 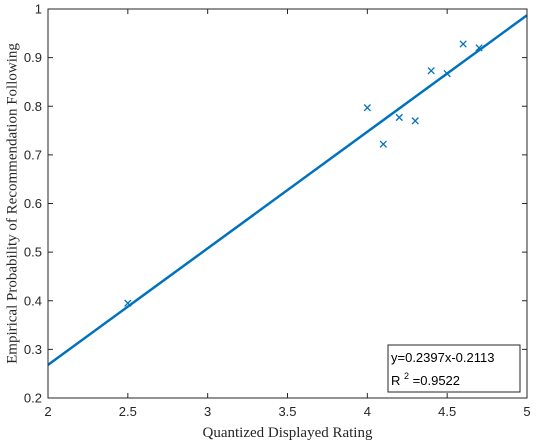 I want to click on y-tick-label: 0.4, so click(x=33, y=300).